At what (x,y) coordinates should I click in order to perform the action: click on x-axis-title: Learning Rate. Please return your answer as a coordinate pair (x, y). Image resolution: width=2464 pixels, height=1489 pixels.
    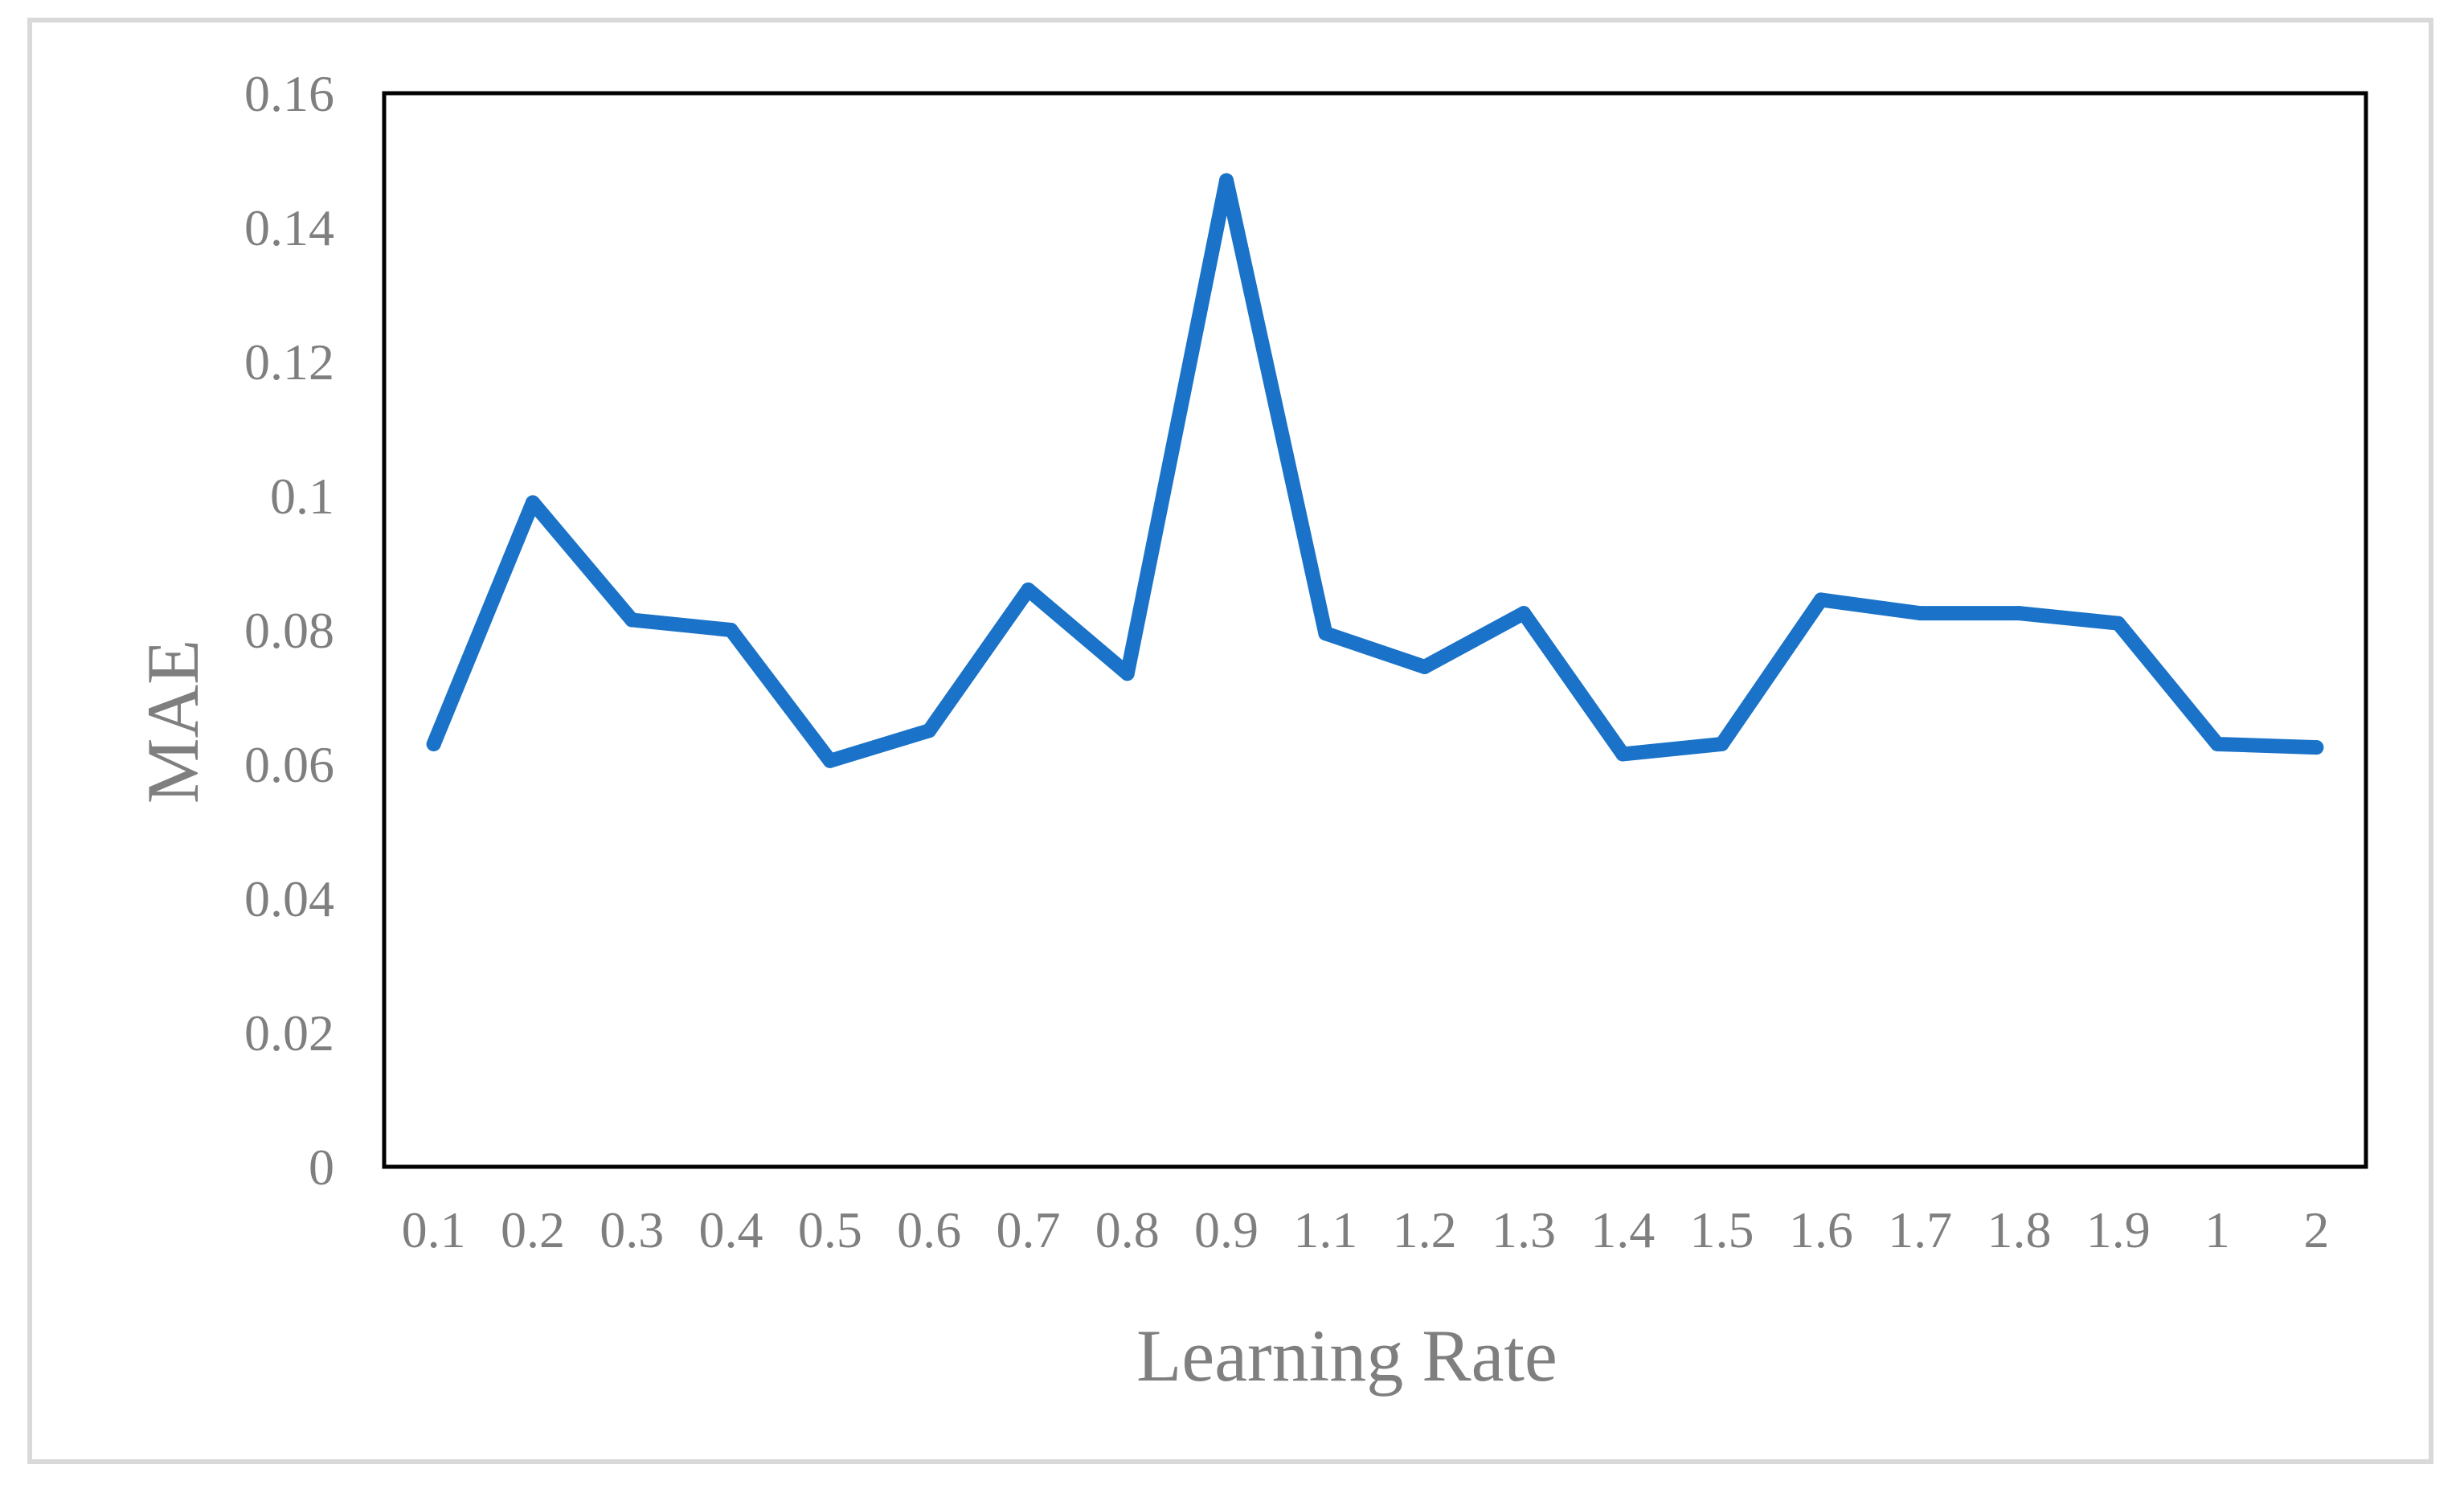
    Looking at the image, I should click on (1346, 1356).